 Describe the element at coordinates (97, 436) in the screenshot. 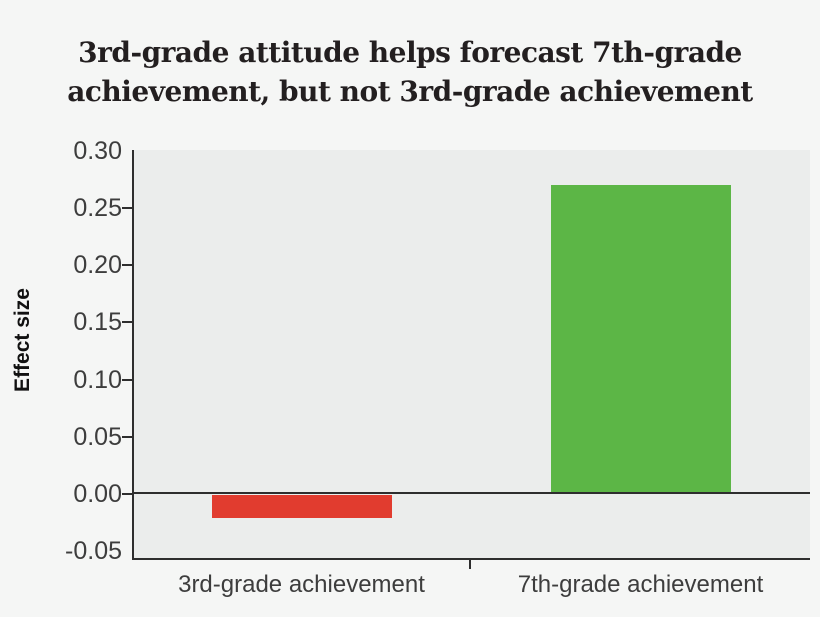

I see `y-tick-label-0.05: 0.05` at that location.